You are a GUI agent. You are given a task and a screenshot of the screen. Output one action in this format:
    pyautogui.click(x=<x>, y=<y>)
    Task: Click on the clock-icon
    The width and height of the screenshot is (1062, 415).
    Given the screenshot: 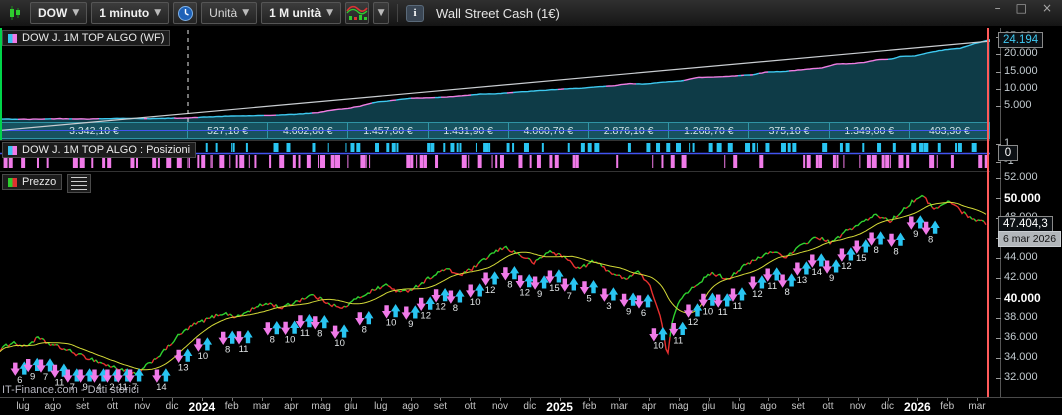 What is the action you would take?
    pyautogui.click(x=185, y=13)
    